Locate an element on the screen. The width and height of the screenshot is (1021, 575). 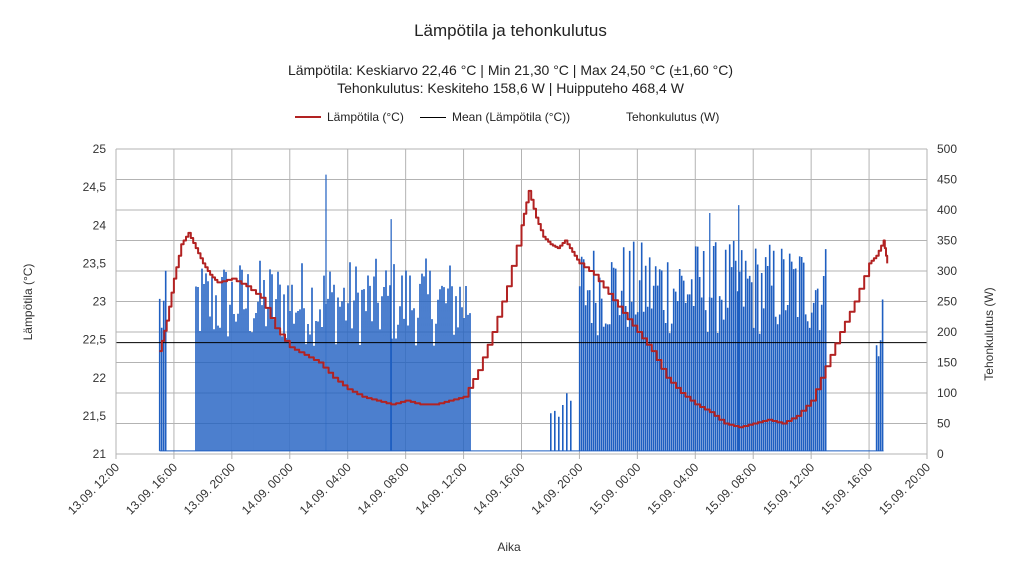
y-axis-labels: 21 21,5 22 22,5 23 23,5 24 24,5 25 is located at coordinates (95, 301).